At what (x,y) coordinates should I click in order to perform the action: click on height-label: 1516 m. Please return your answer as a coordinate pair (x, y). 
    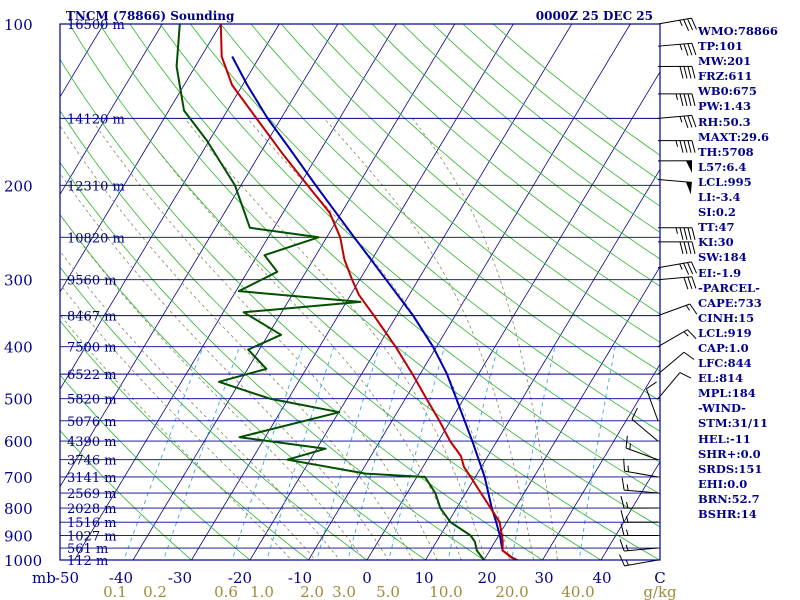
    Looking at the image, I should click on (92, 523).